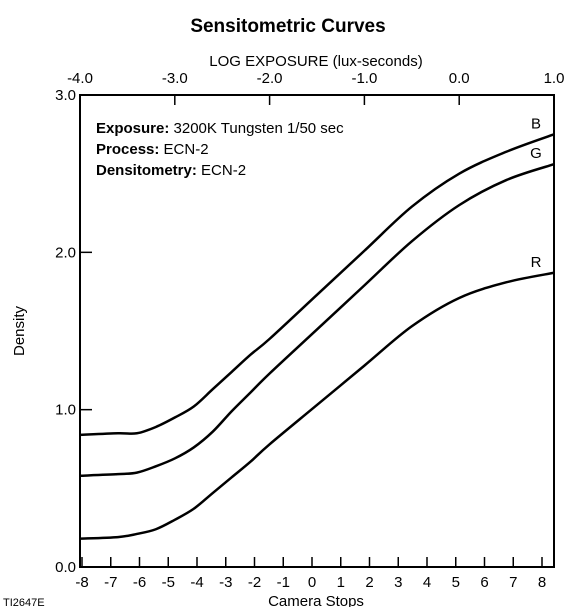 The height and width of the screenshot is (607, 571). I want to click on annotation-line: Process: ECN-2, so click(152, 149).